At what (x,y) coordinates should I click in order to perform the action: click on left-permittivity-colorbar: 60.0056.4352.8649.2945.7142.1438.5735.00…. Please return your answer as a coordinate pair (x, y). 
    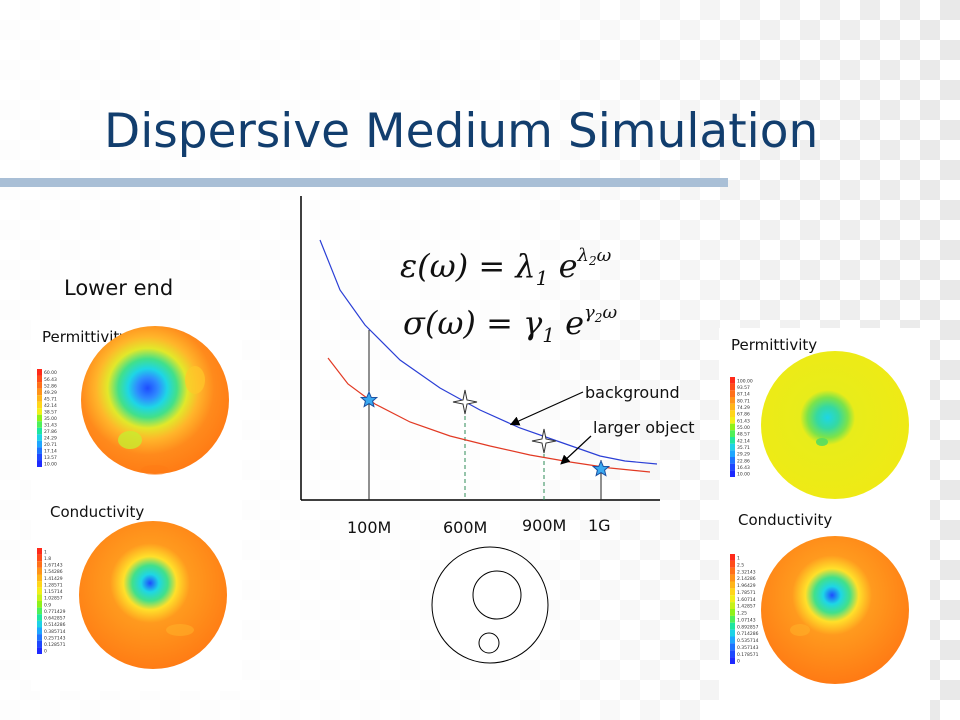
    Looking at the image, I should click on (47, 418).